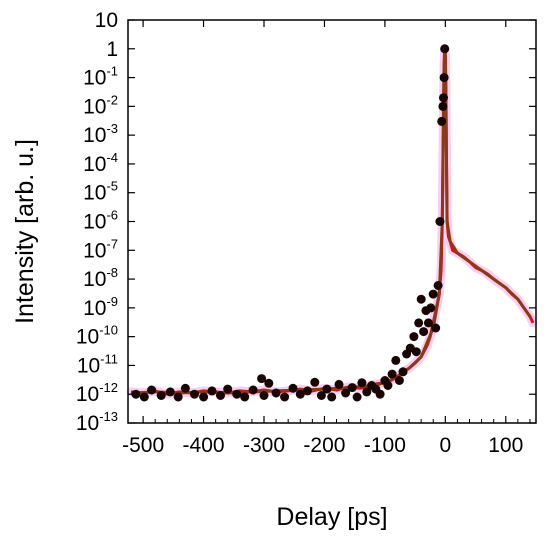 The width and height of the screenshot is (550, 538). Describe the element at coordinates (97, 336) in the screenshot. I see `y-tick-label: 10⁻¹⁰` at that location.